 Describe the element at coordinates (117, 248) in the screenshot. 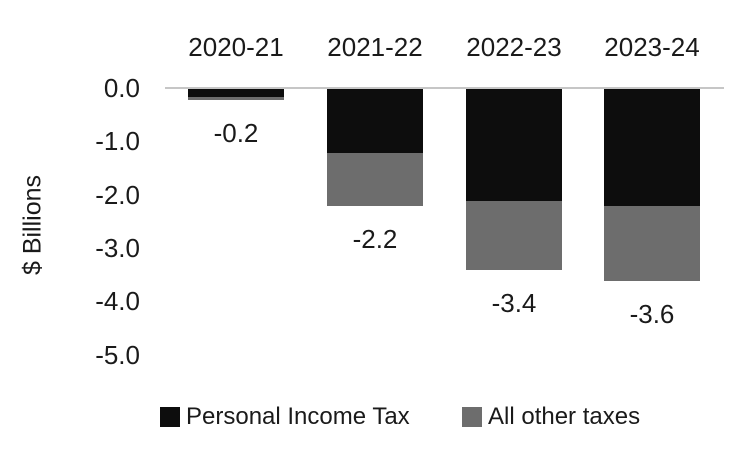

I see `y-tick-label: -3.0` at that location.